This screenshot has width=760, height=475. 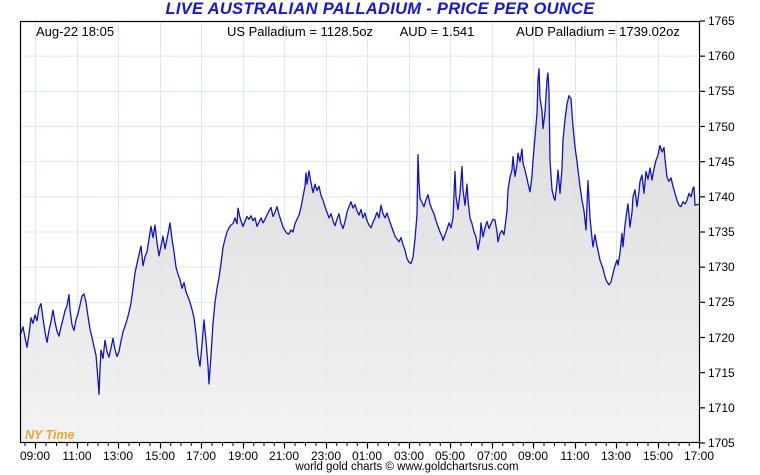 What do you see at coordinates (409, 456) in the screenshot?
I see `x-tick-label: 03:00` at bounding box center [409, 456].